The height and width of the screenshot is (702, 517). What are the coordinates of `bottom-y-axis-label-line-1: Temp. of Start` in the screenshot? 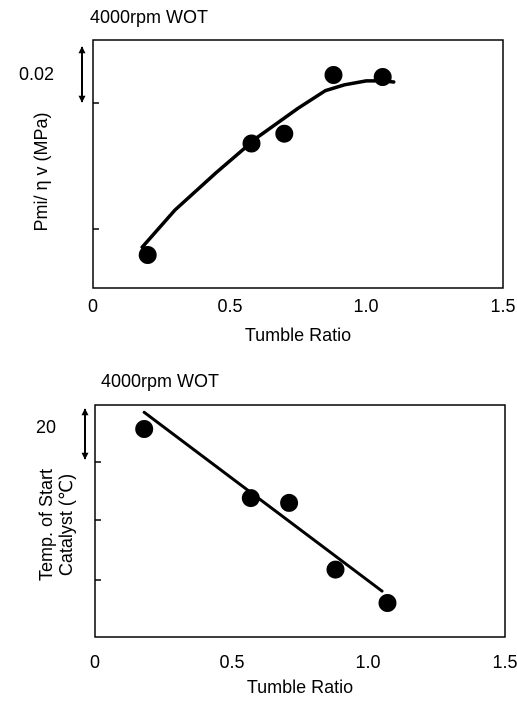 It's located at (46, 525).